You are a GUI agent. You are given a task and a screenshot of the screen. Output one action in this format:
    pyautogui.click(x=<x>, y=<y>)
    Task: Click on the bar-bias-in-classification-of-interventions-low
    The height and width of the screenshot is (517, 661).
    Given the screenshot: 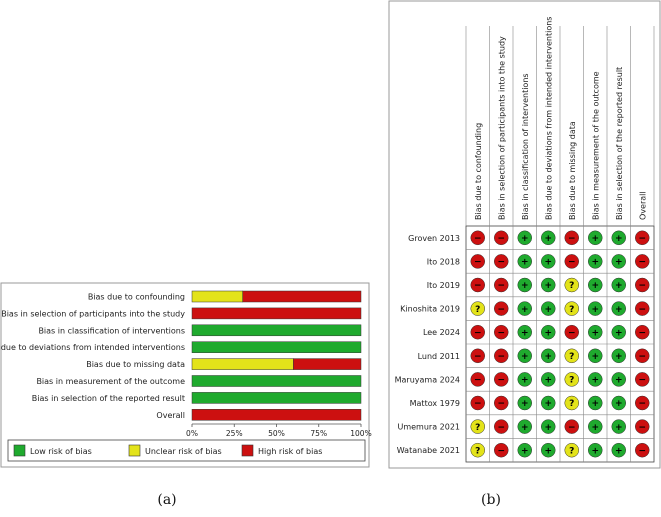 What is the action you would take?
    pyautogui.click(x=276, y=330)
    